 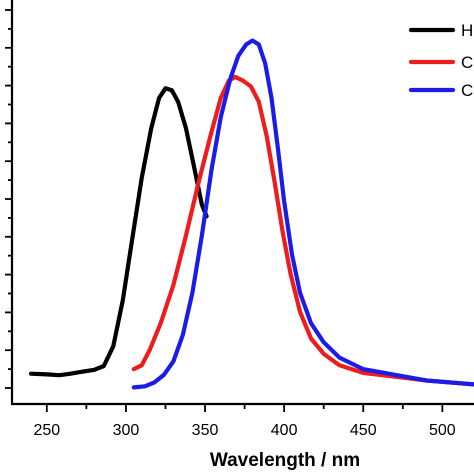 What do you see at coordinates (467, 62) in the screenshot?
I see `legend-label-2: C` at bounding box center [467, 62].